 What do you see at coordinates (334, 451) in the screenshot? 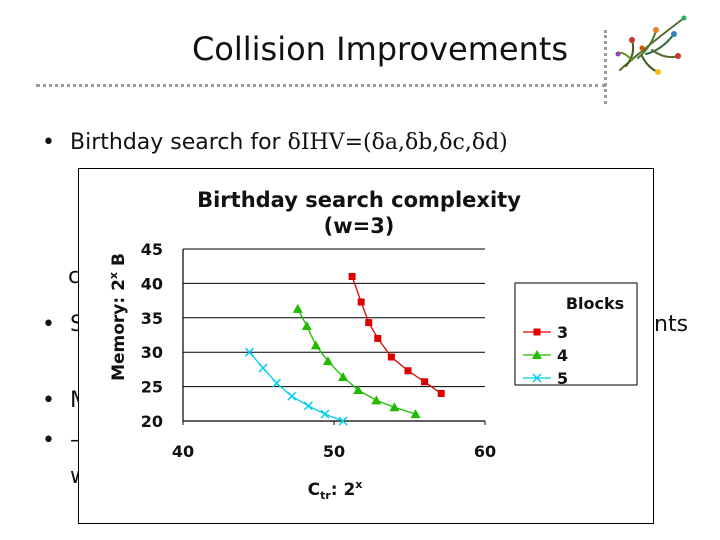
I see `x-tick-label: 50` at bounding box center [334, 451].